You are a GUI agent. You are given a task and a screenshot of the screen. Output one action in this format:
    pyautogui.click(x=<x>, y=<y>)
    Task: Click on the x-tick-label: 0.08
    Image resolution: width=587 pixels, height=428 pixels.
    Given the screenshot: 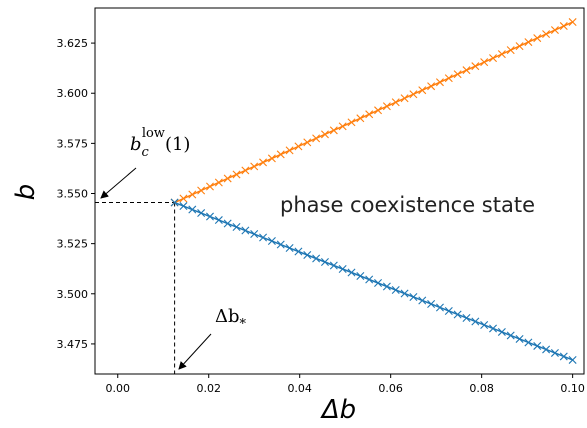 What is the action you would take?
    pyautogui.click(x=481, y=388)
    